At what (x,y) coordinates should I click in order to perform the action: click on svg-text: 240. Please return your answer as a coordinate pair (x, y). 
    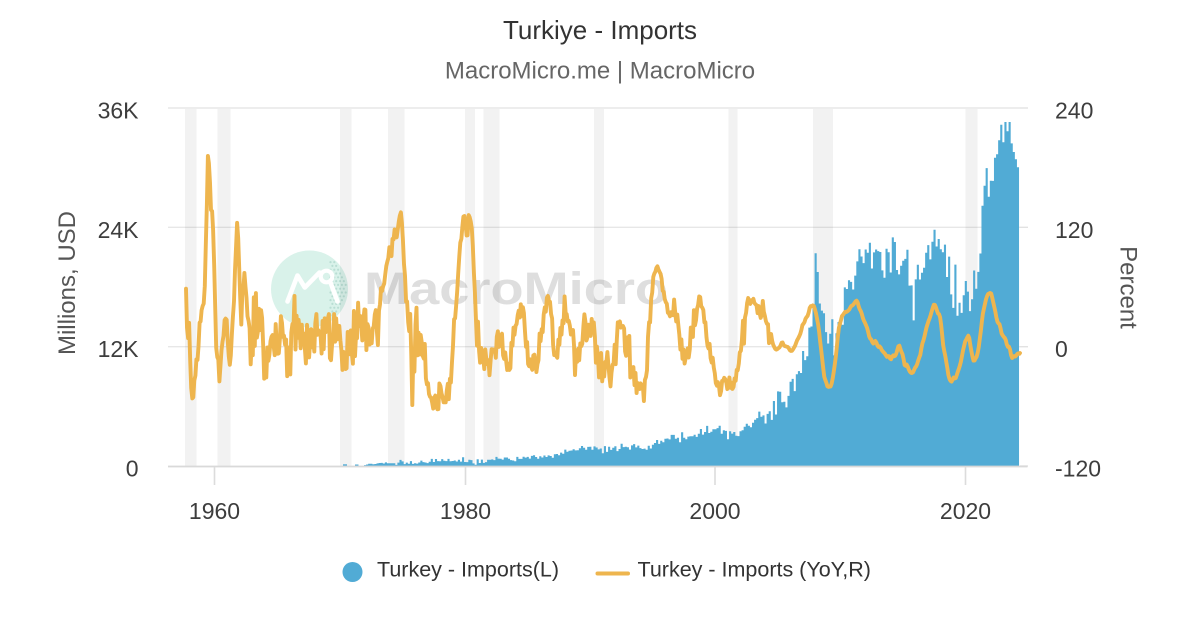
    Looking at the image, I should click on (1074, 111).